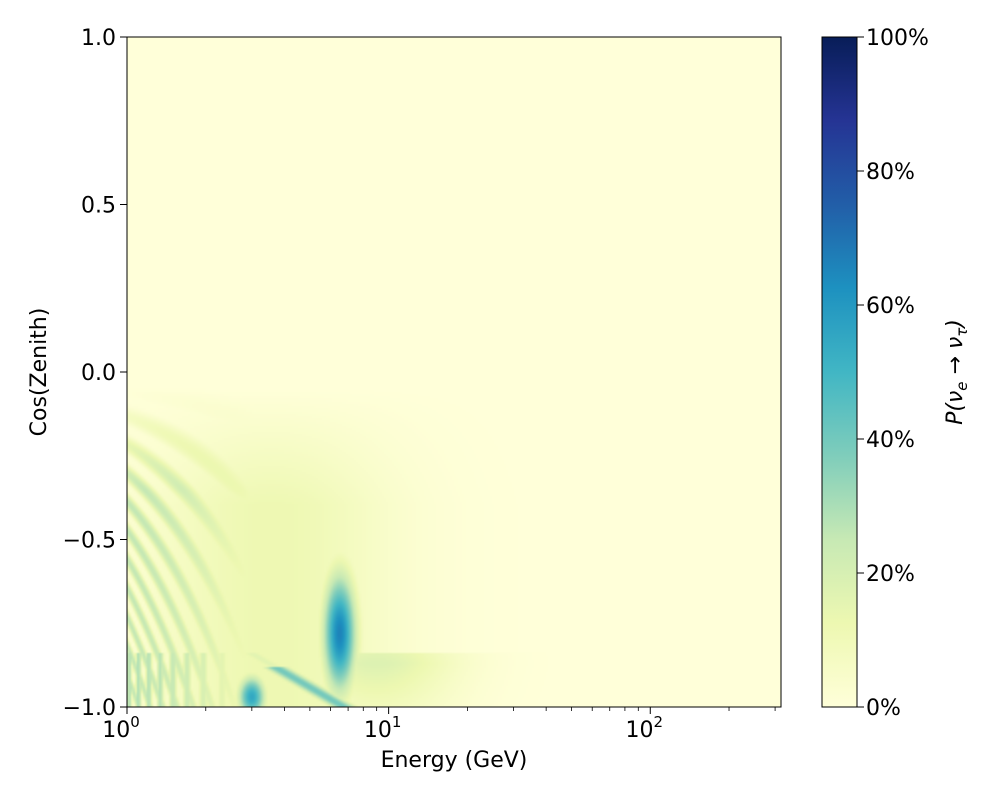 The width and height of the screenshot is (1000, 804). I want to click on colorbar-tick-label: 60%, so click(890, 306).